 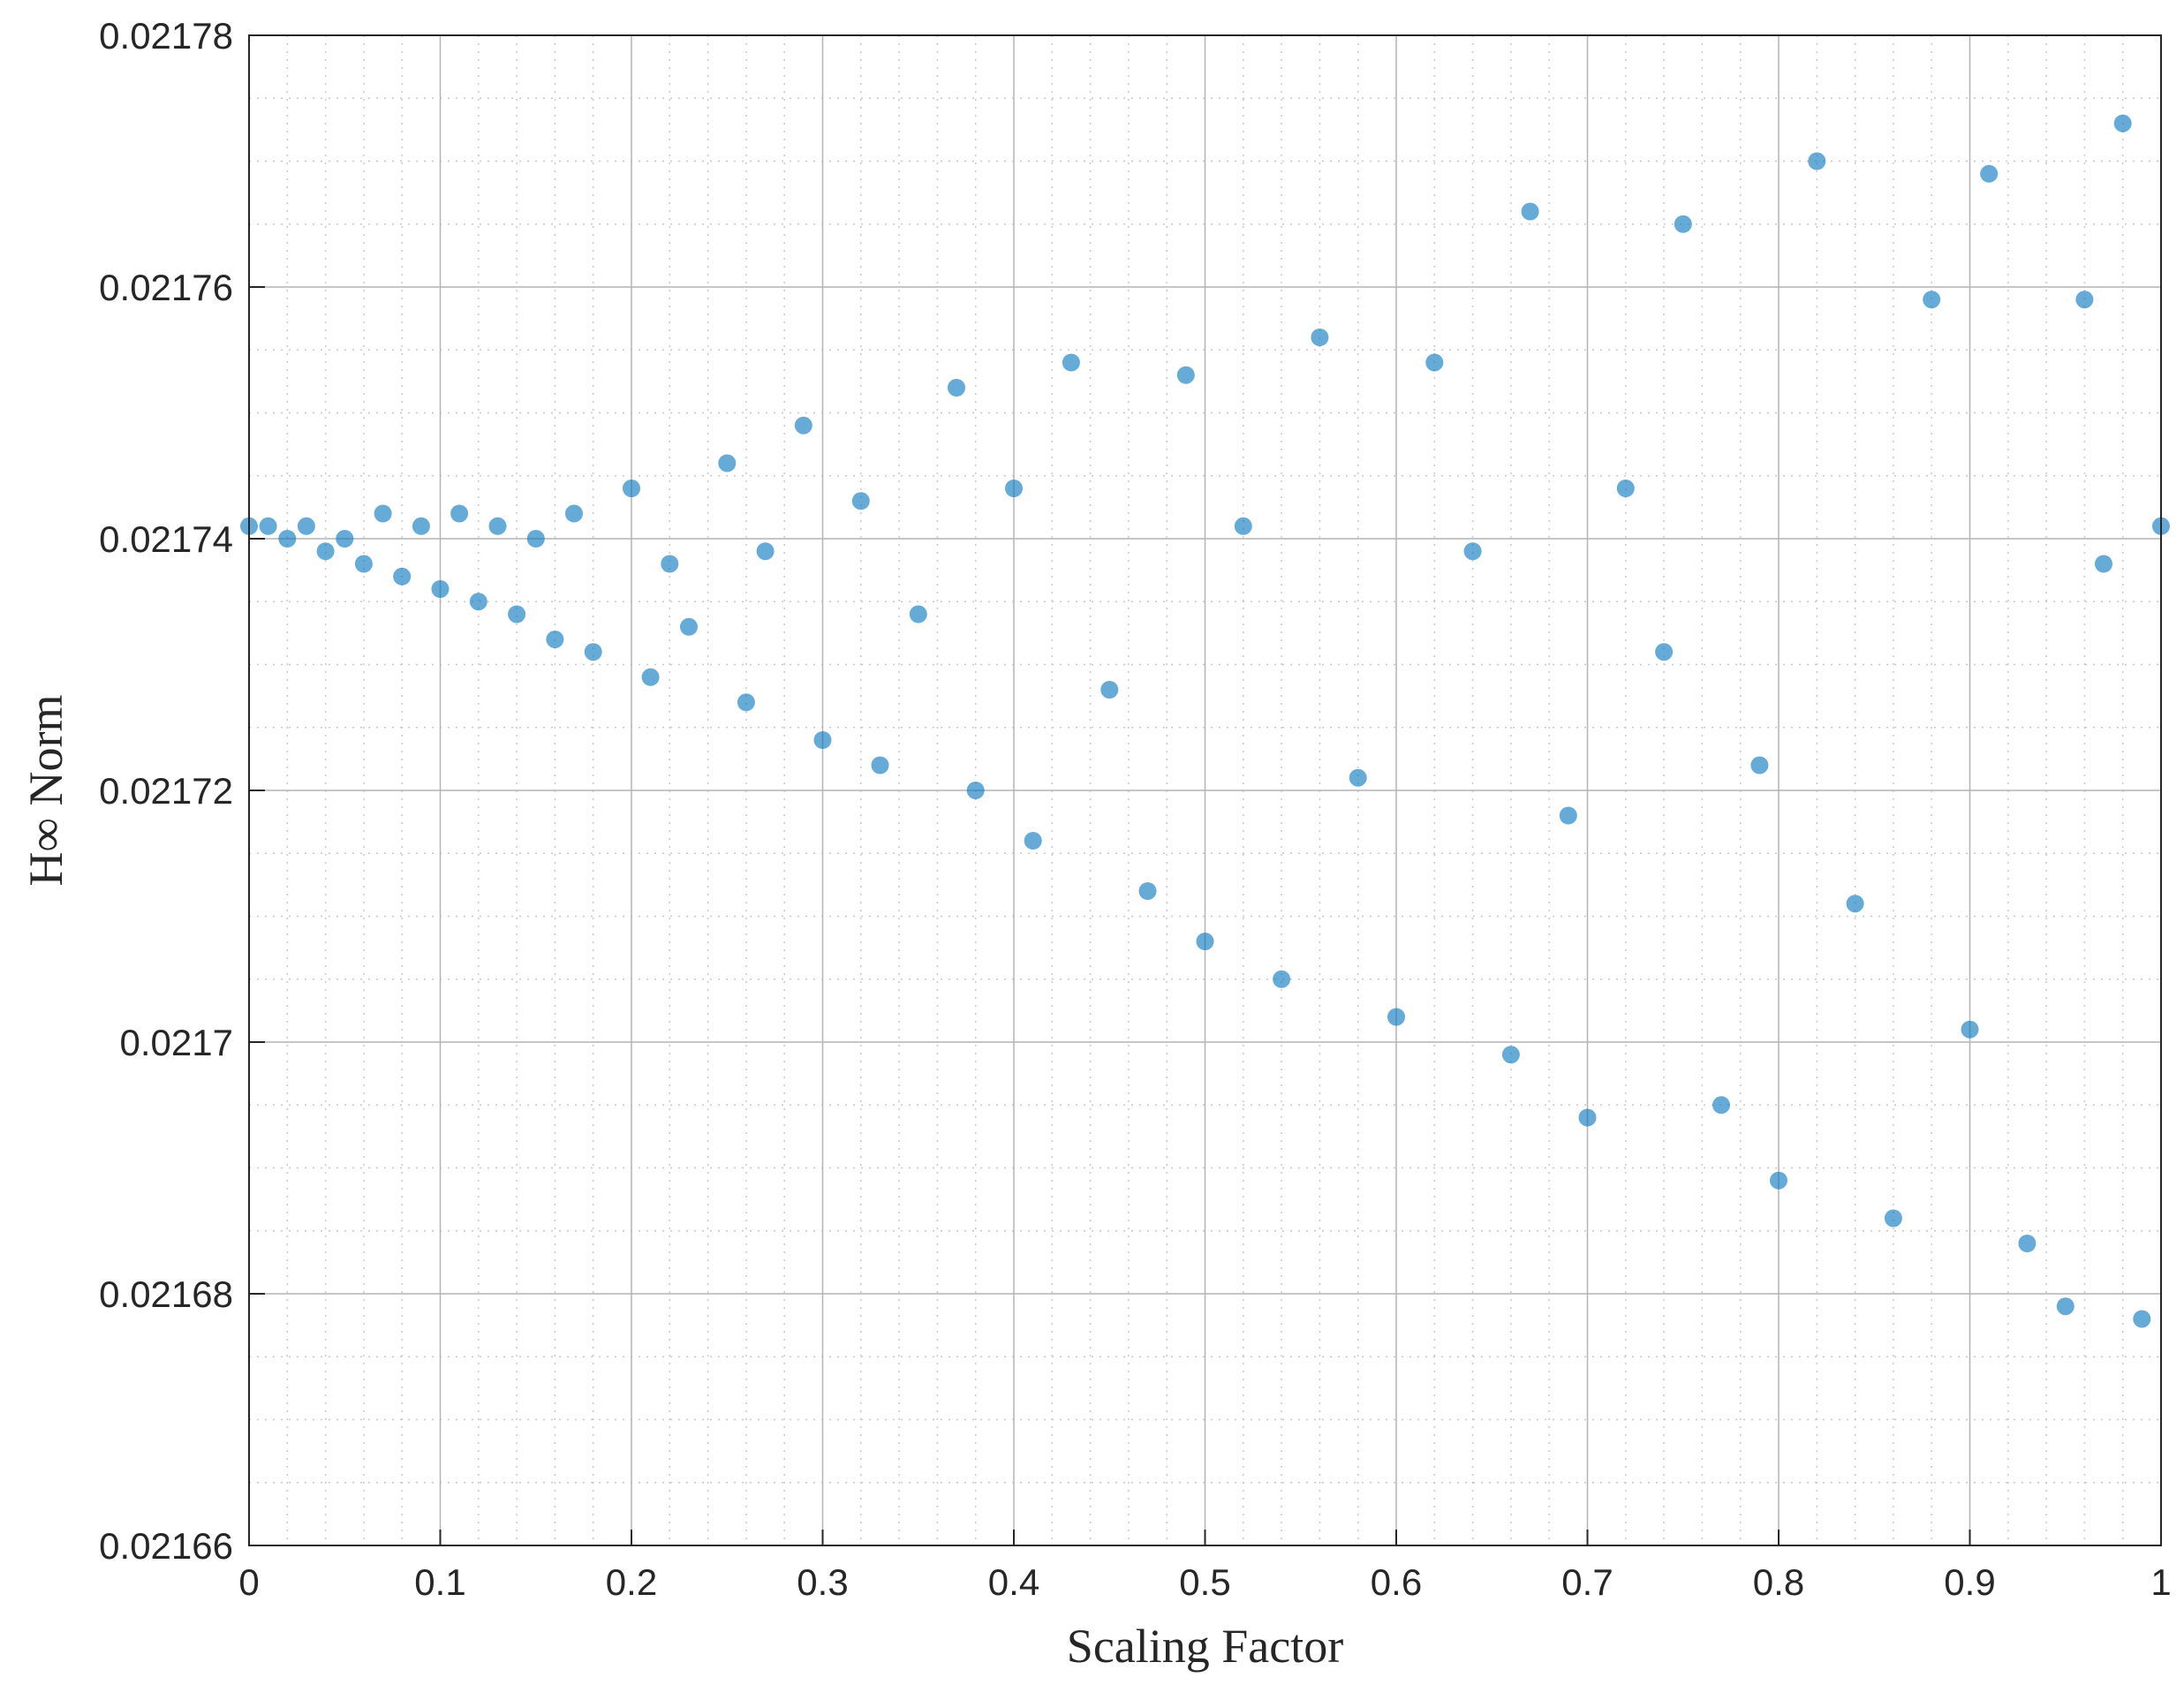 What do you see at coordinates (1969, 1582) in the screenshot?
I see `x-tick-label: 0.9` at bounding box center [1969, 1582].